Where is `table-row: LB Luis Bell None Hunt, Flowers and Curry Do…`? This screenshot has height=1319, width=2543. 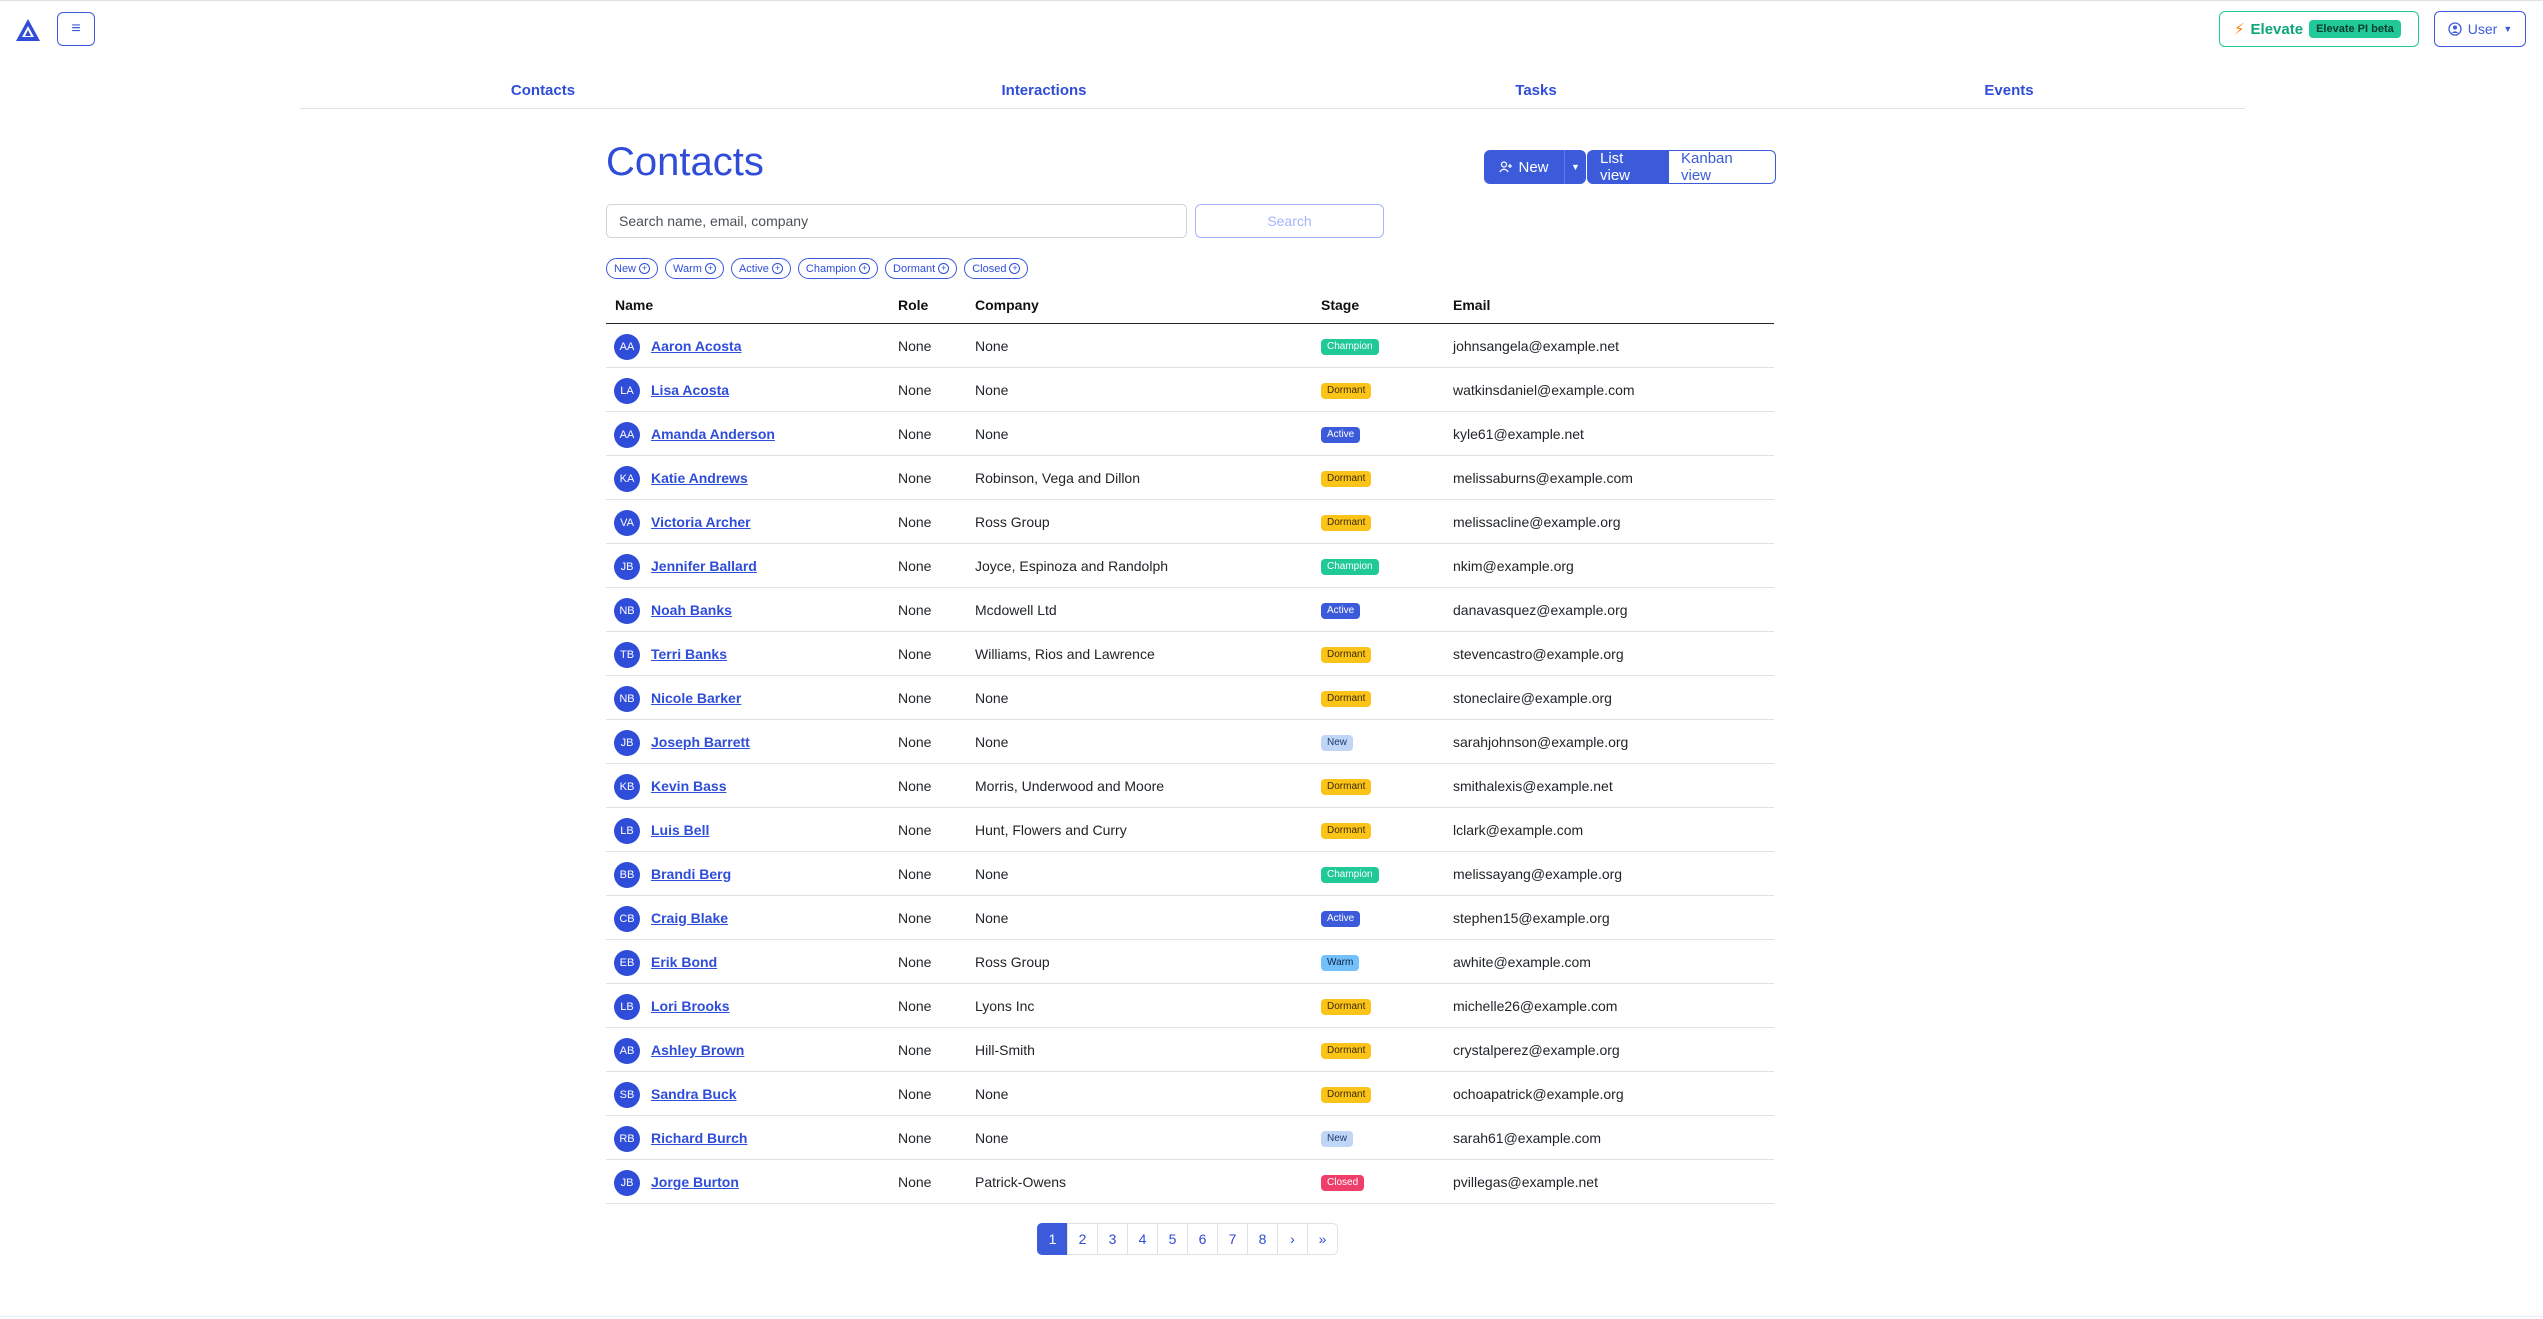
table-row: LB Luis Bell None Hunt, Flowers and Curry Do… is located at coordinates (1190, 830).